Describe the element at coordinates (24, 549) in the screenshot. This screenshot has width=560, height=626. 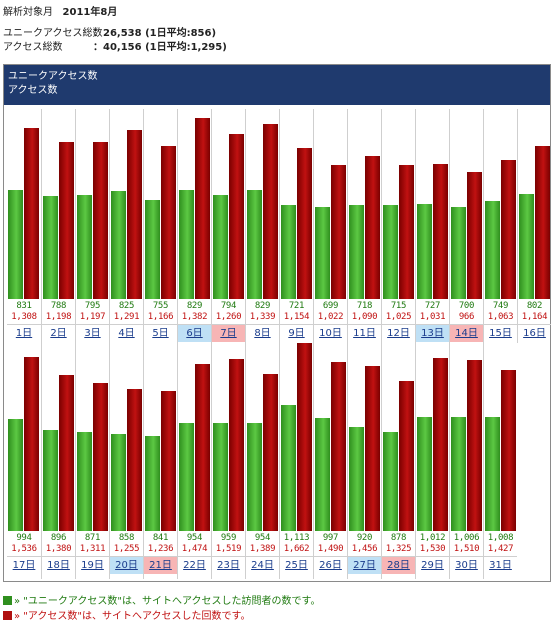
I see `access-value-label: 1,536` at that location.